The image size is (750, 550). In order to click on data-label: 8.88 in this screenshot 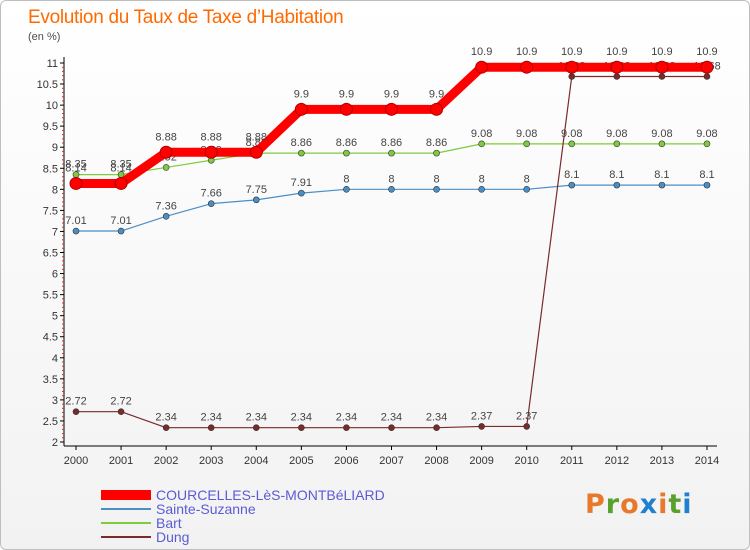, I will do `click(210, 137)`.